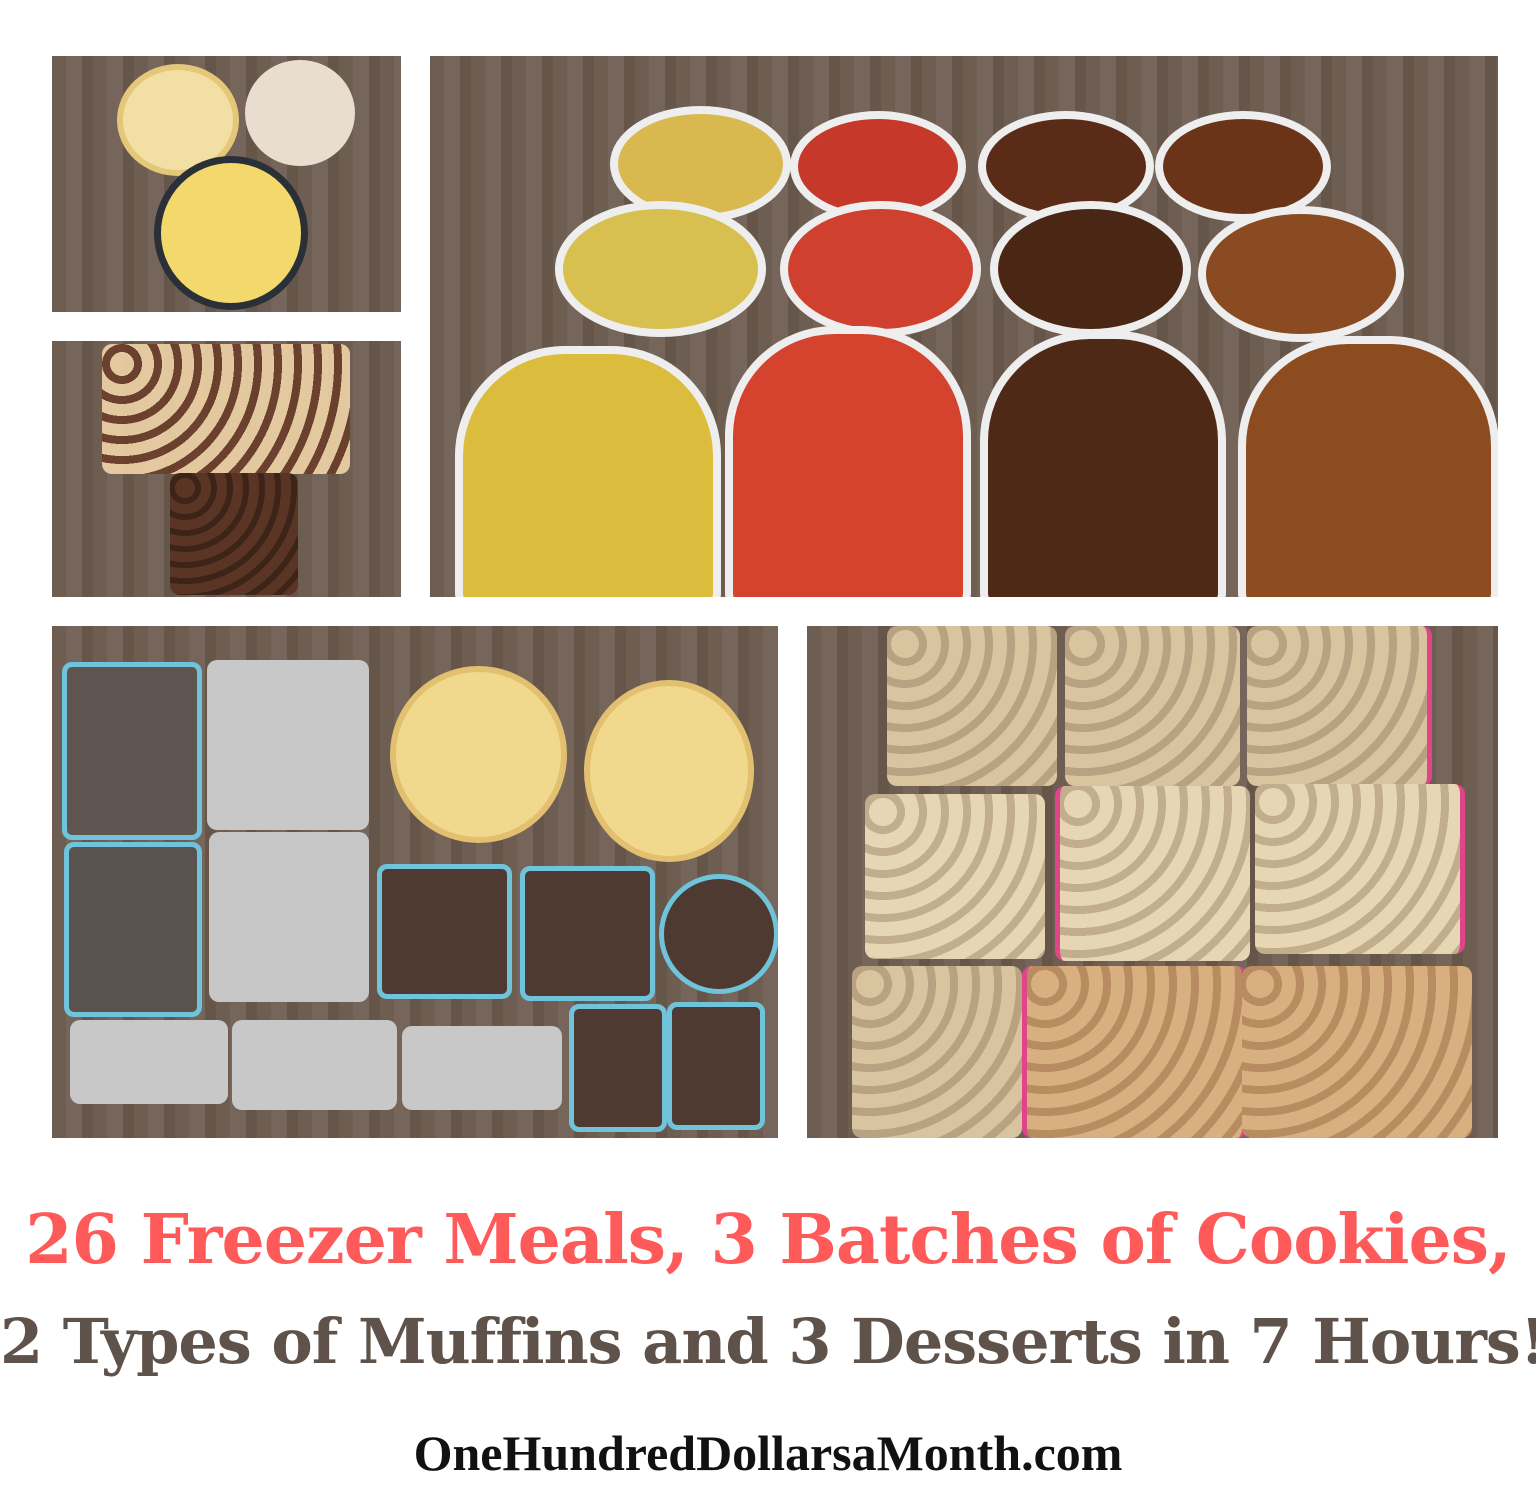 This screenshot has height=1511, width=1536. What do you see at coordinates (226, 469) in the screenshot?
I see `muffins-photo` at bounding box center [226, 469].